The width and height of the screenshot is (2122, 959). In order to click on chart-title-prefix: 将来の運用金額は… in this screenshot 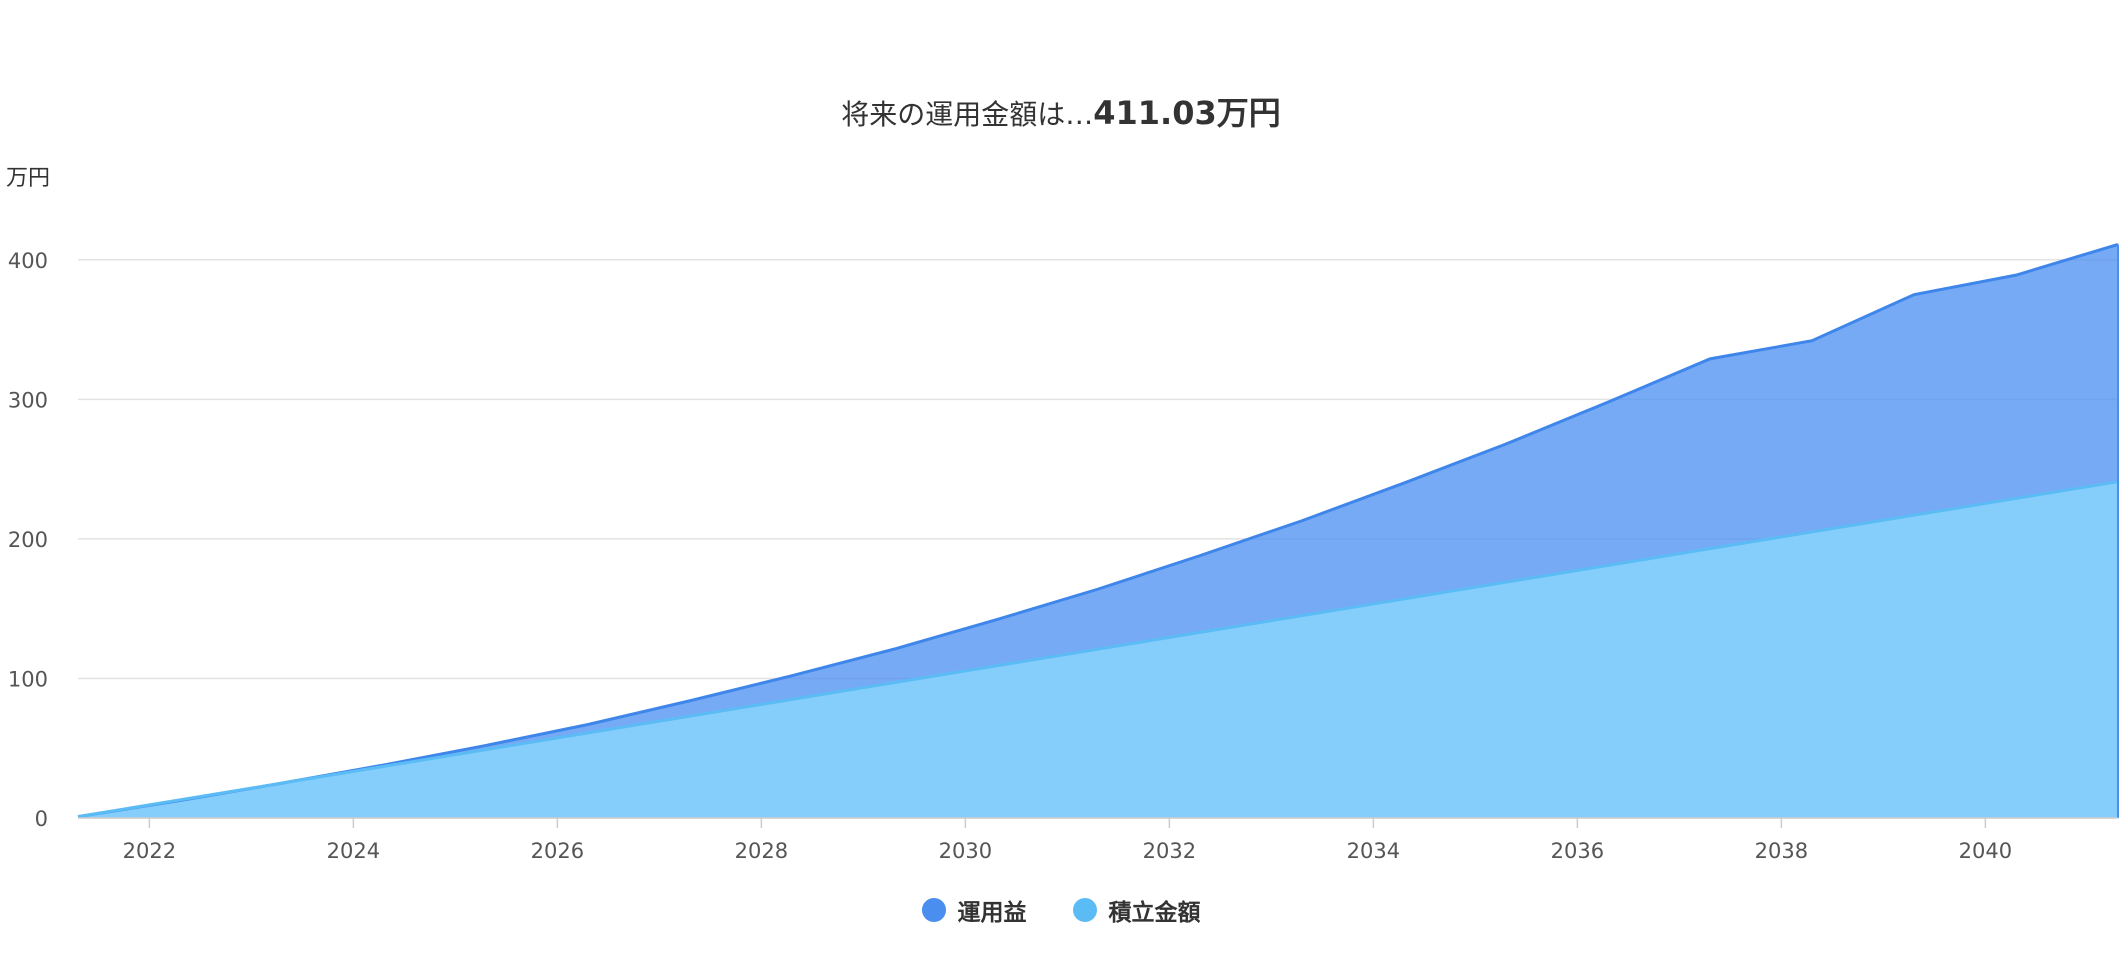, I will do `click(967, 114)`.